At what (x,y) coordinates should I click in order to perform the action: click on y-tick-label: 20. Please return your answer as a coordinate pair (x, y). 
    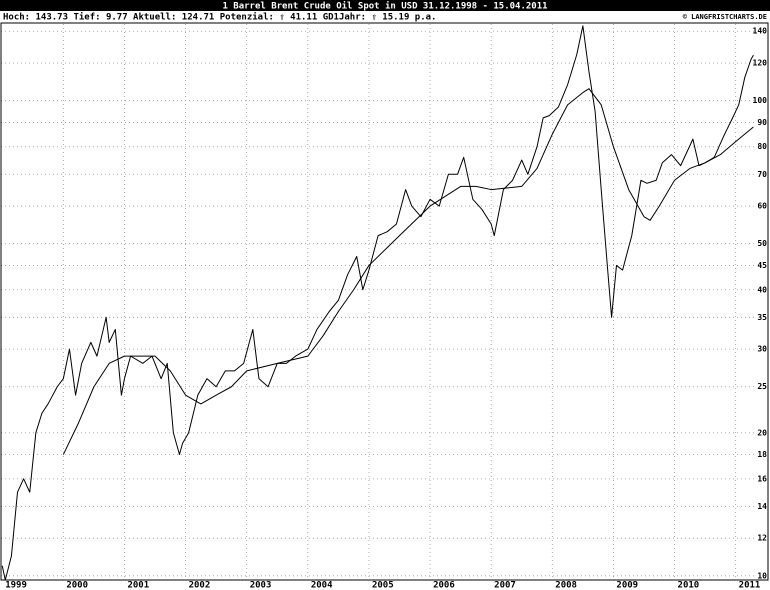
    Looking at the image, I should click on (762, 432).